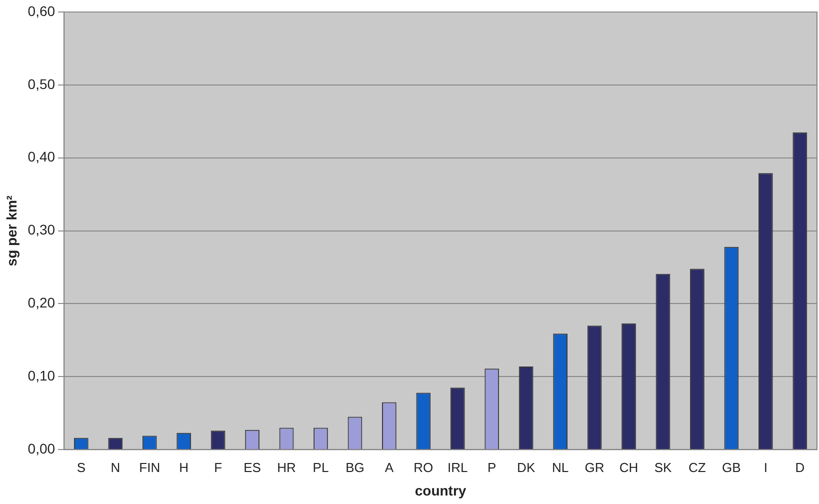 This screenshot has width=819, height=504. I want to click on x-tick-label: SK, so click(663, 467).